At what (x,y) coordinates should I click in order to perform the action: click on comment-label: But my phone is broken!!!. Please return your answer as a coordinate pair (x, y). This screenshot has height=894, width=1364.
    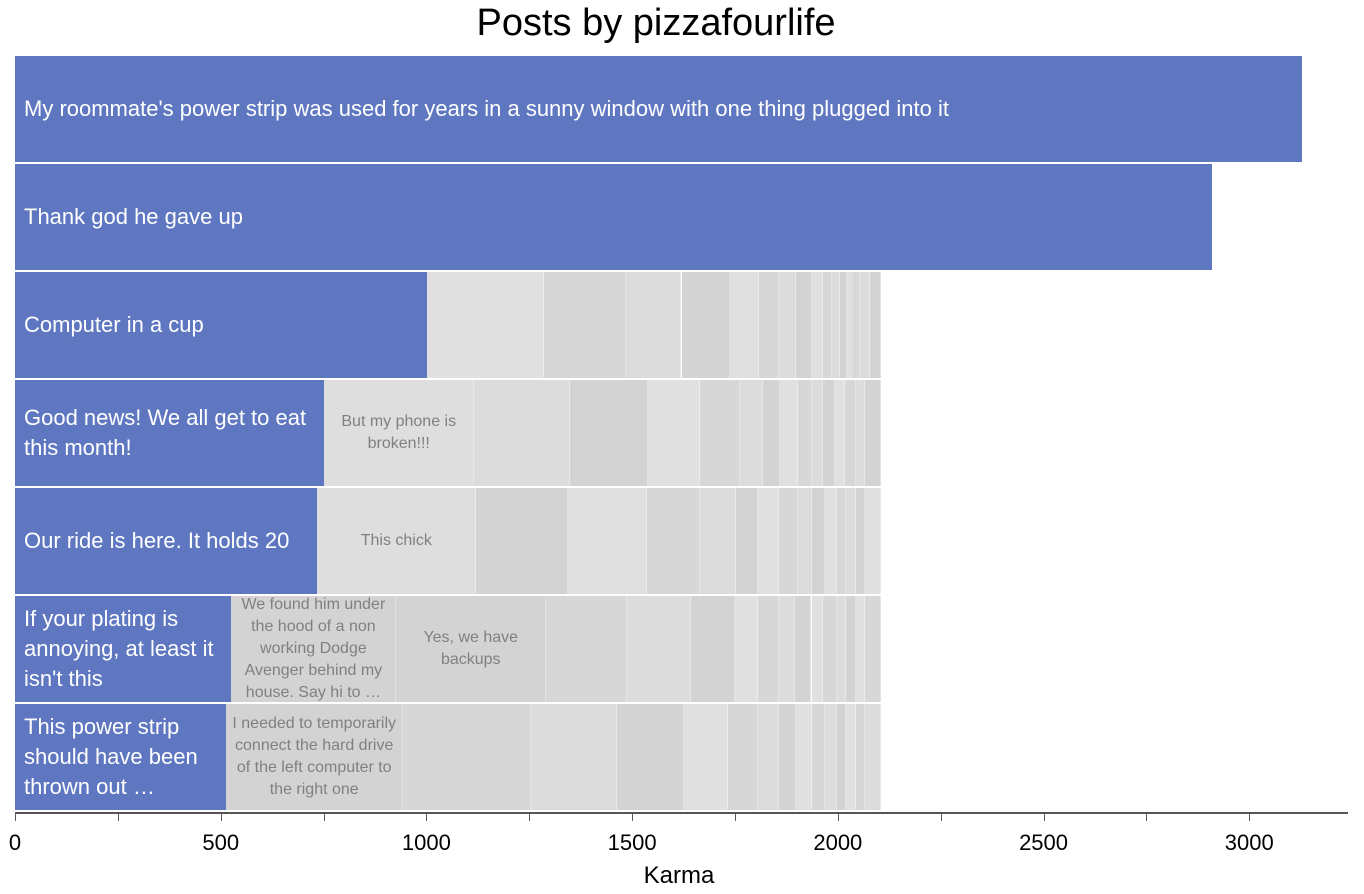
    Looking at the image, I should click on (399, 432).